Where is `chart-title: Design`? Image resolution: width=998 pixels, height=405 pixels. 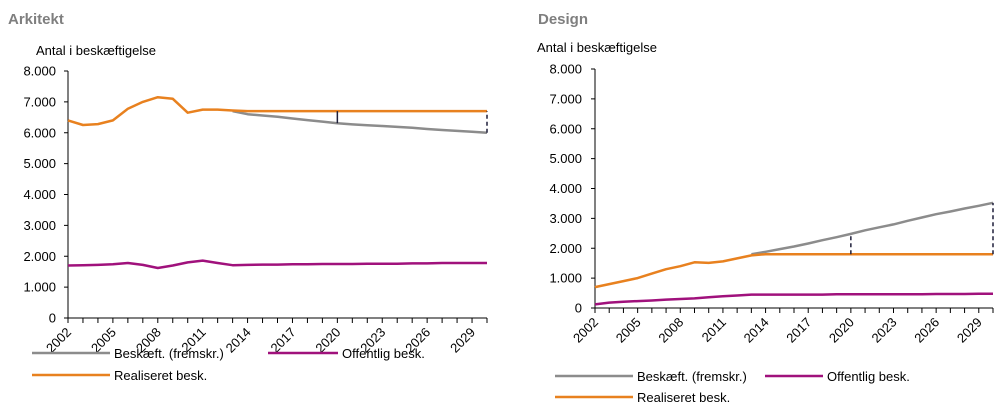 chart-title: Design is located at coordinates (563, 19).